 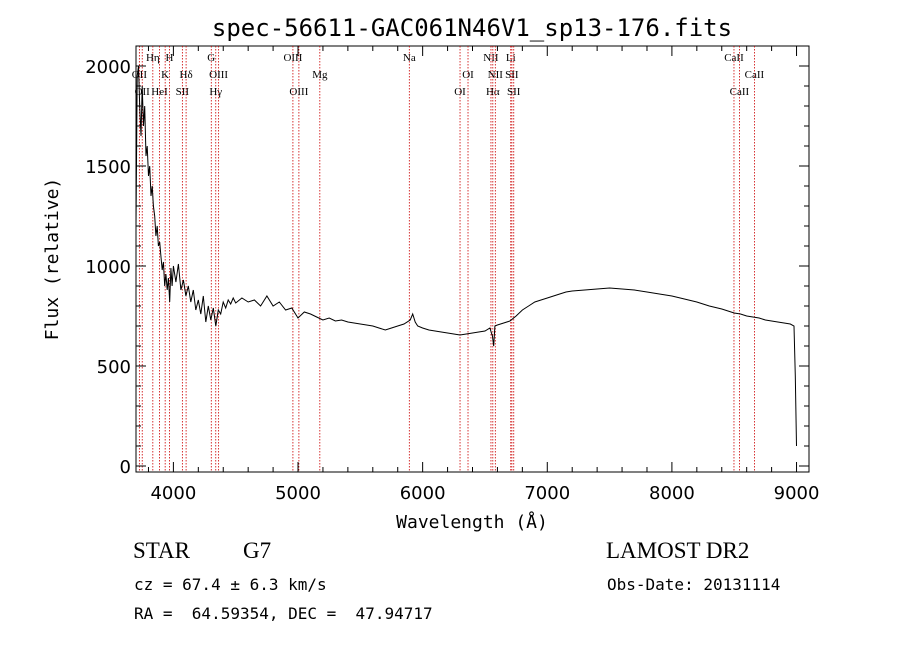 What do you see at coordinates (211, 58) in the screenshot?
I see `spectral-line-label: G` at bounding box center [211, 58].